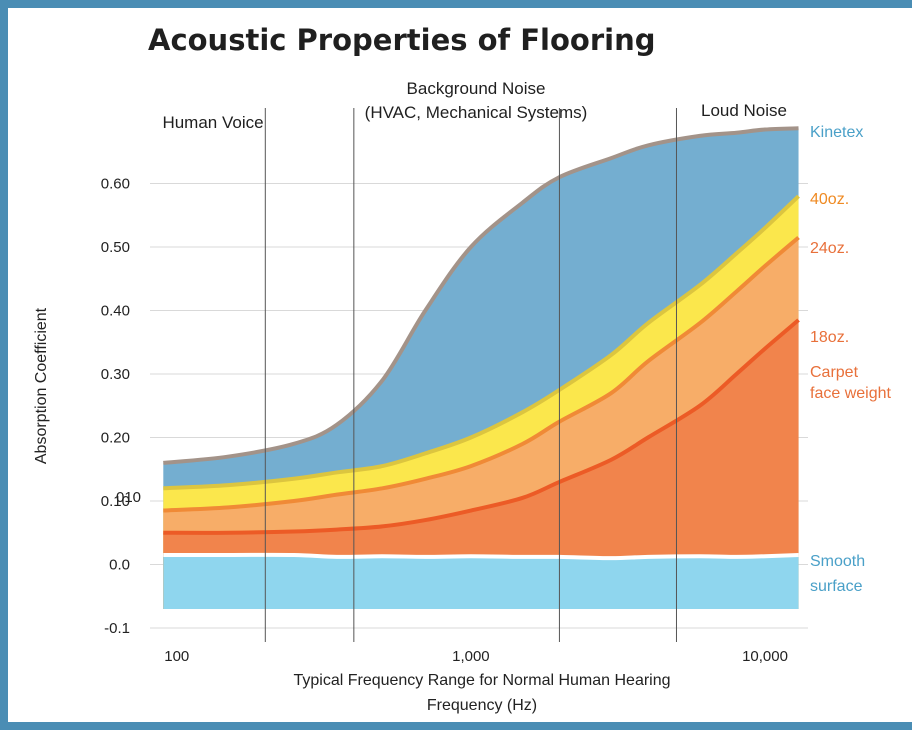 This screenshot has width=912, height=730. Describe the element at coordinates (837, 561) in the screenshot. I see `series-label-6: Smooth` at that location.